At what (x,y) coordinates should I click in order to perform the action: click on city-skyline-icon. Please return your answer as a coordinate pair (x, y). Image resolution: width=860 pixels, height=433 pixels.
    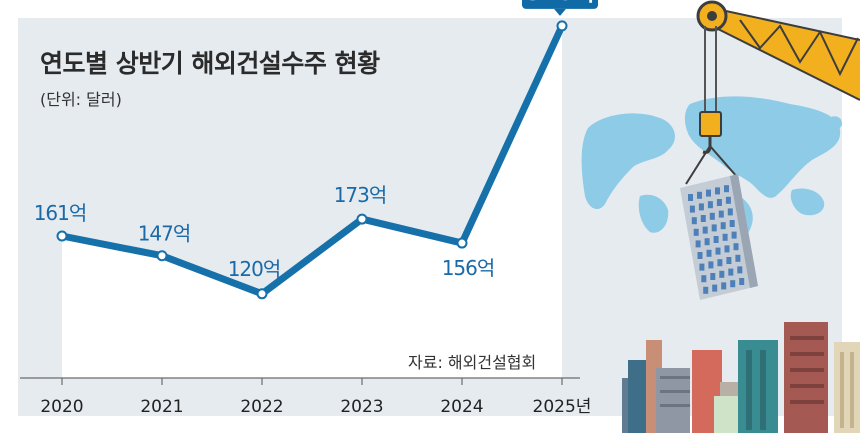
    Looking at the image, I should click on (741, 377).